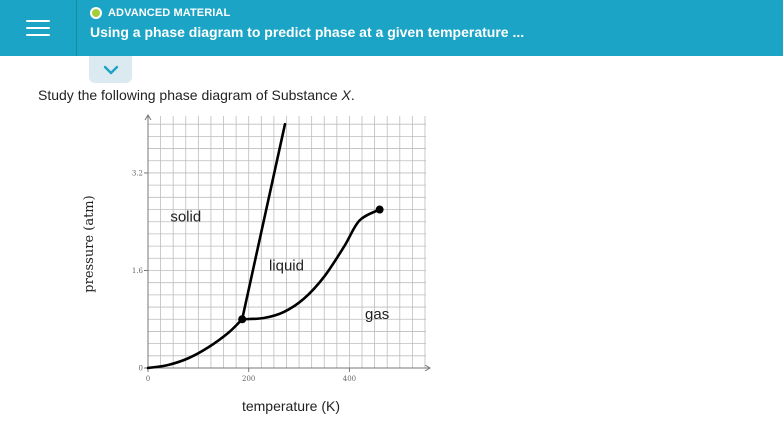 The image size is (783, 426). What do you see at coordinates (96, 13) in the screenshot?
I see `status-dot-icon` at bounding box center [96, 13].